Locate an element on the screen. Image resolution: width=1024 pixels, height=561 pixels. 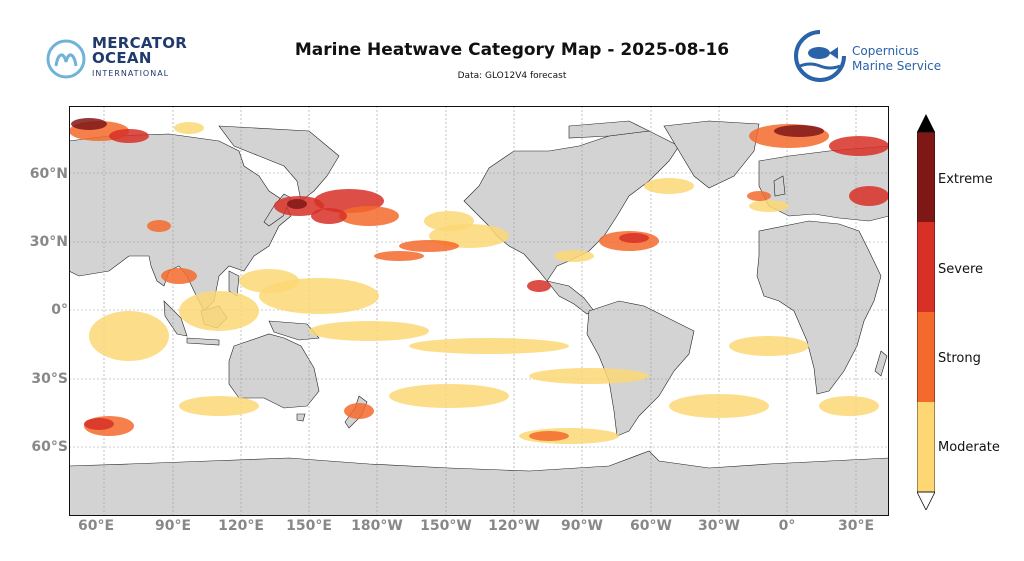
y-tick-label: 30°N is located at coordinates (48, 242).